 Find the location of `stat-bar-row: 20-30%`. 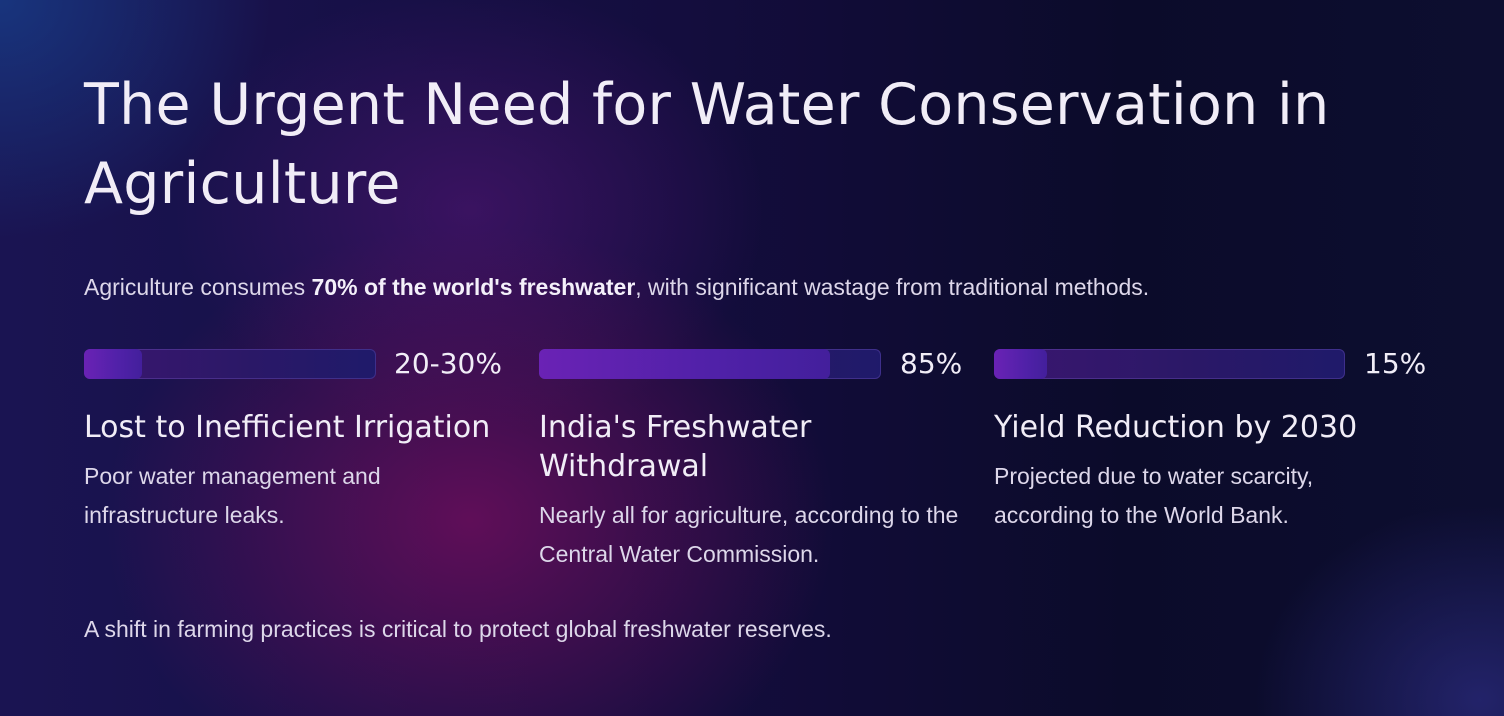

stat-bar-row: 20-30% is located at coordinates (299, 364).